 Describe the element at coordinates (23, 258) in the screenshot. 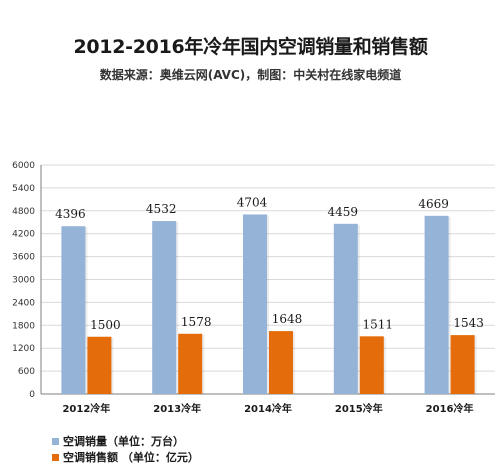

I see `y-tick-label: 3600` at that location.